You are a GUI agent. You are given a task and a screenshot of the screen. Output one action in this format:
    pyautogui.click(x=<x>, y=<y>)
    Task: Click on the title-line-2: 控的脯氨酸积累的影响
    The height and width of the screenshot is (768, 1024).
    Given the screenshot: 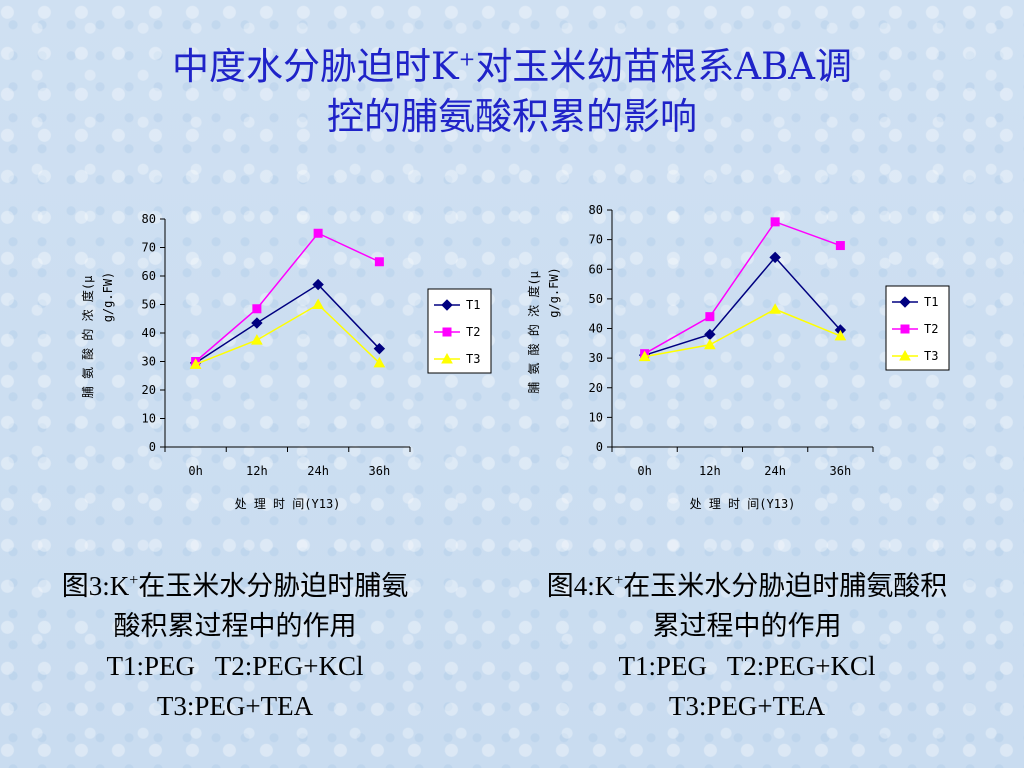 What is the action you would take?
    pyautogui.click(x=512, y=116)
    